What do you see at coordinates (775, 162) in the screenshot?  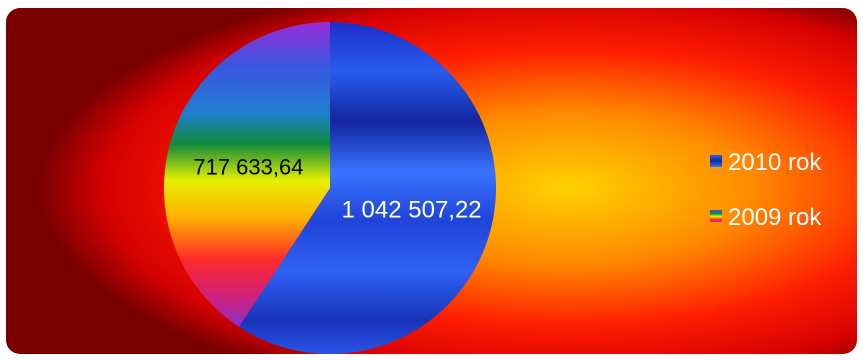 I see `legend-label-2010: 2010 rok` at bounding box center [775, 162].